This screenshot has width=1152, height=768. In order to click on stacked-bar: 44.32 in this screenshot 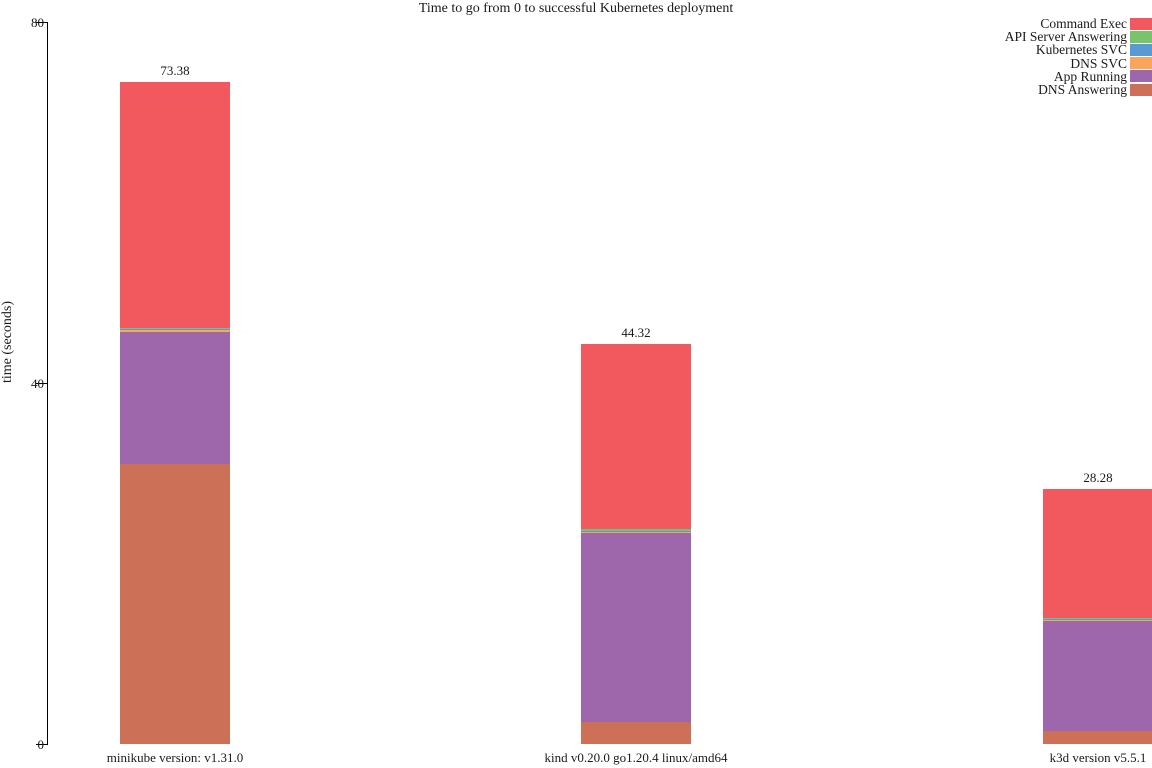, I will do `click(636, 535)`.